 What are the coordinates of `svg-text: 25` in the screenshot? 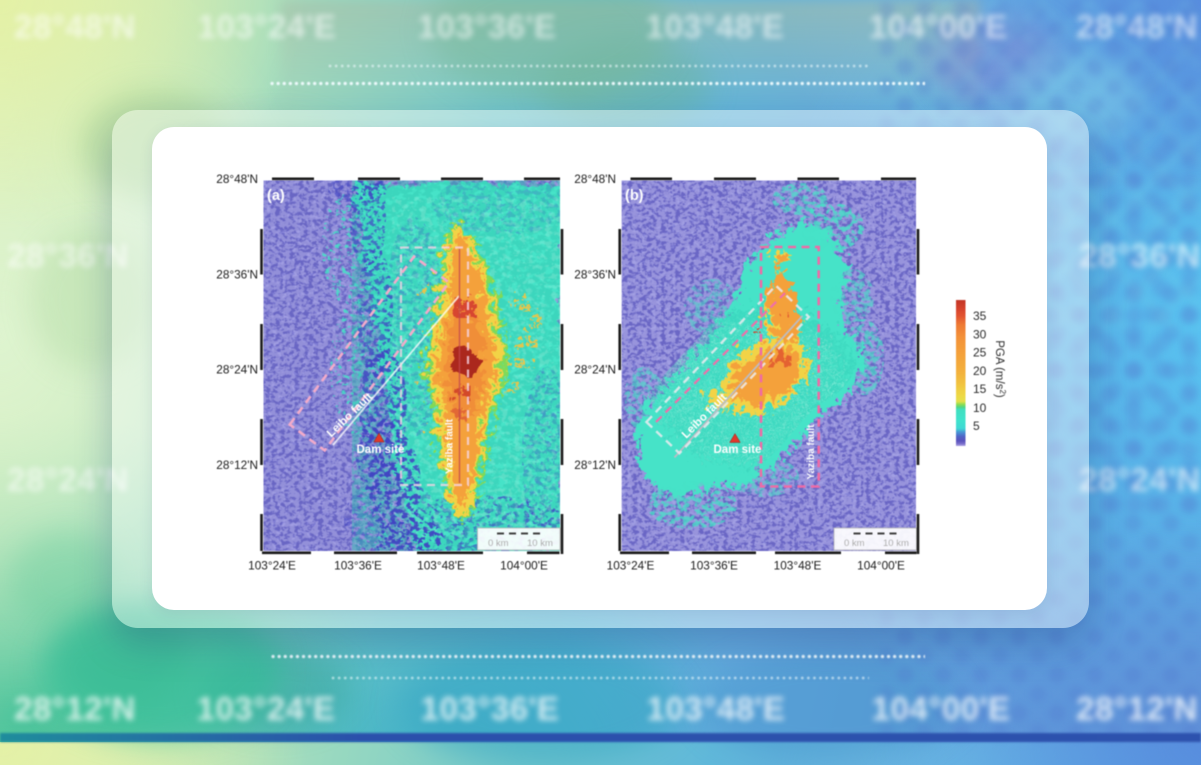 It's located at (980, 353).